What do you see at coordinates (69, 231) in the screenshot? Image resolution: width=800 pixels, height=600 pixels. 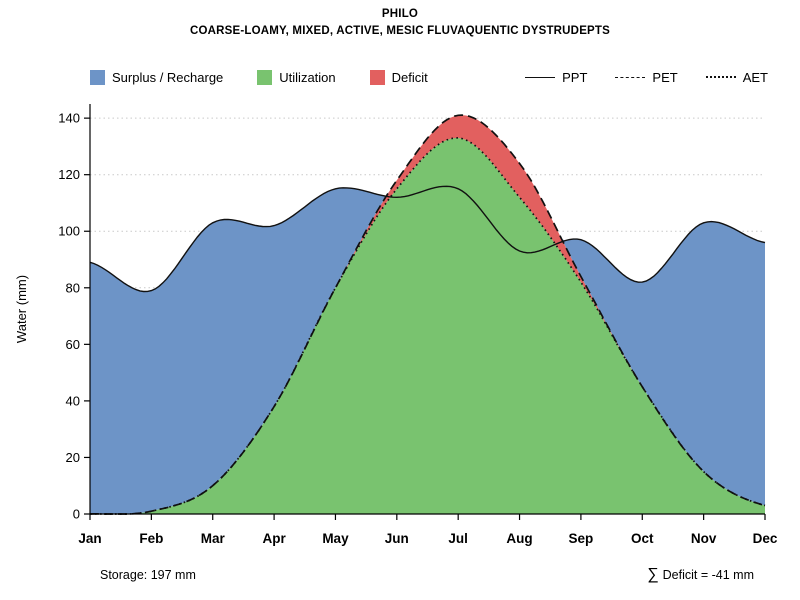 I see `y-tick-label: 100` at bounding box center [69, 231].